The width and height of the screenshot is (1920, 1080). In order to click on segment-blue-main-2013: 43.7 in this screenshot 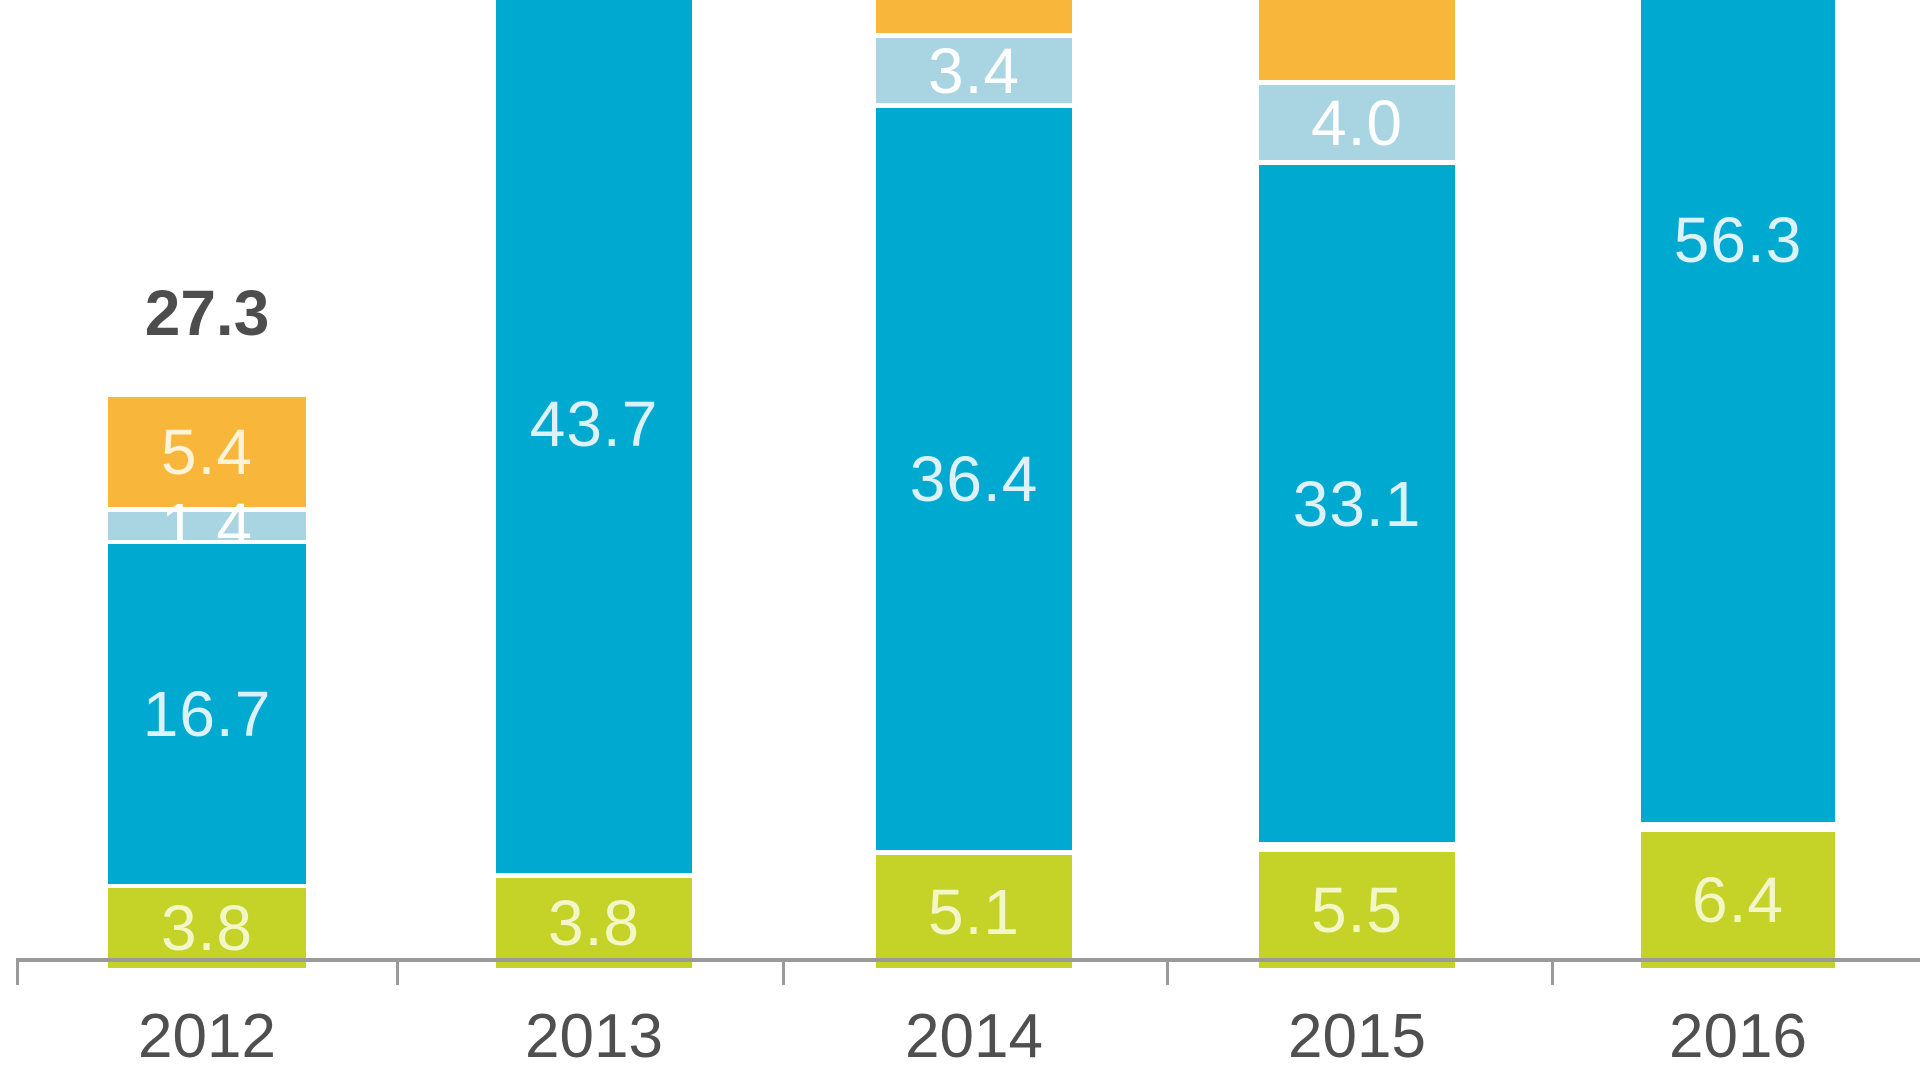, I will do `click(594, 436)`.